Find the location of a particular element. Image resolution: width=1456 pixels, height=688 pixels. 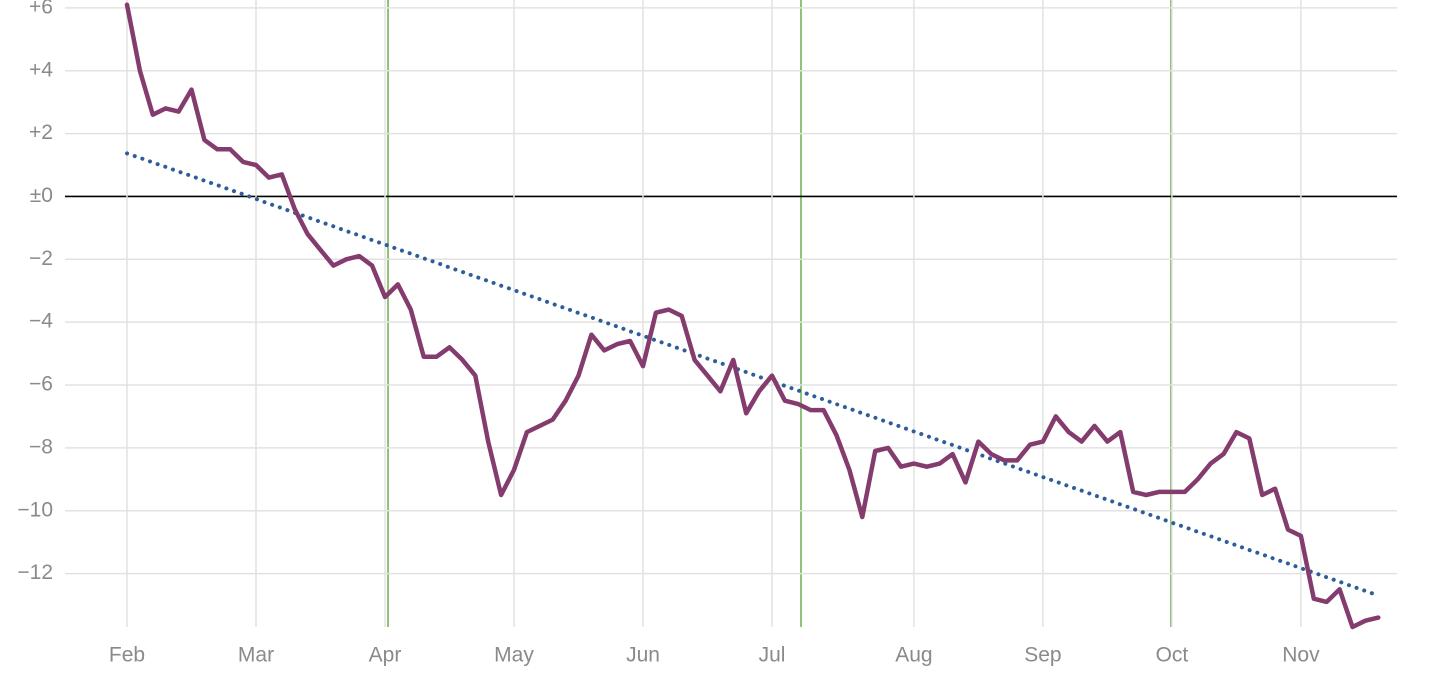

x-tick-label: Oct is located at coordinates (1172, 655).